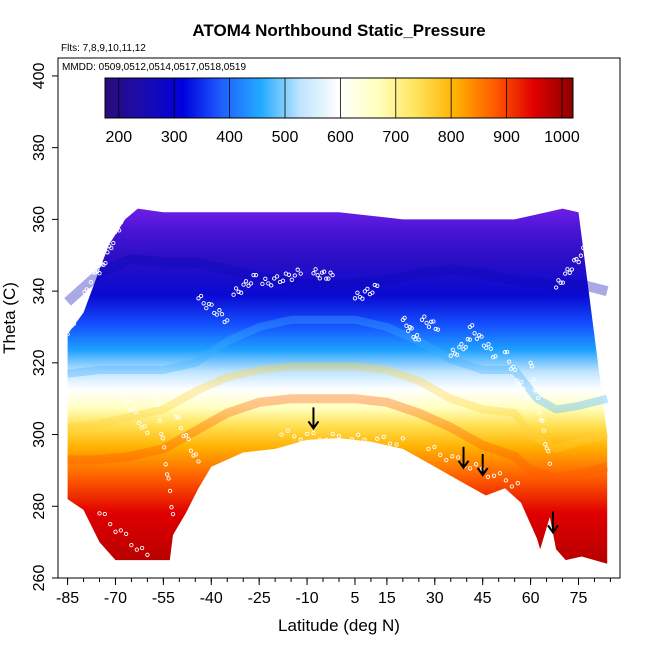  What do you see at coordinates (451, 137) in the screenshot?
I see `colorbar-tick-label: 800` at bounding box center [451, 137].